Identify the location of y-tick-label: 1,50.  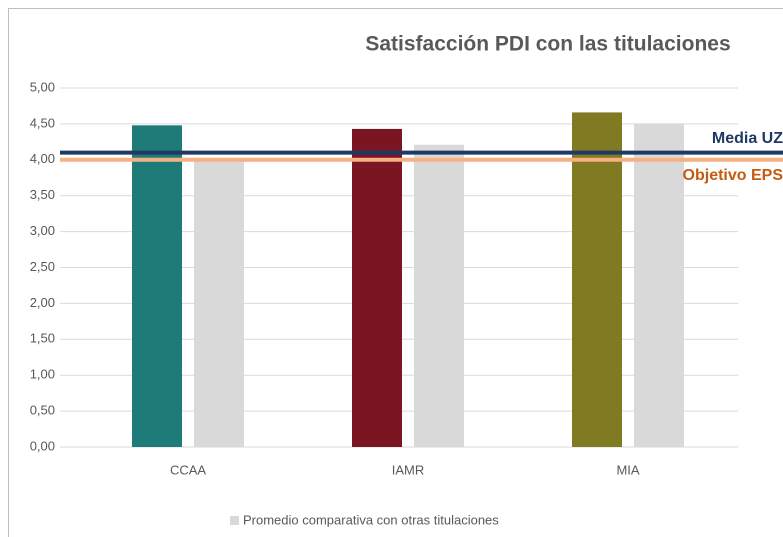
(42, 338).